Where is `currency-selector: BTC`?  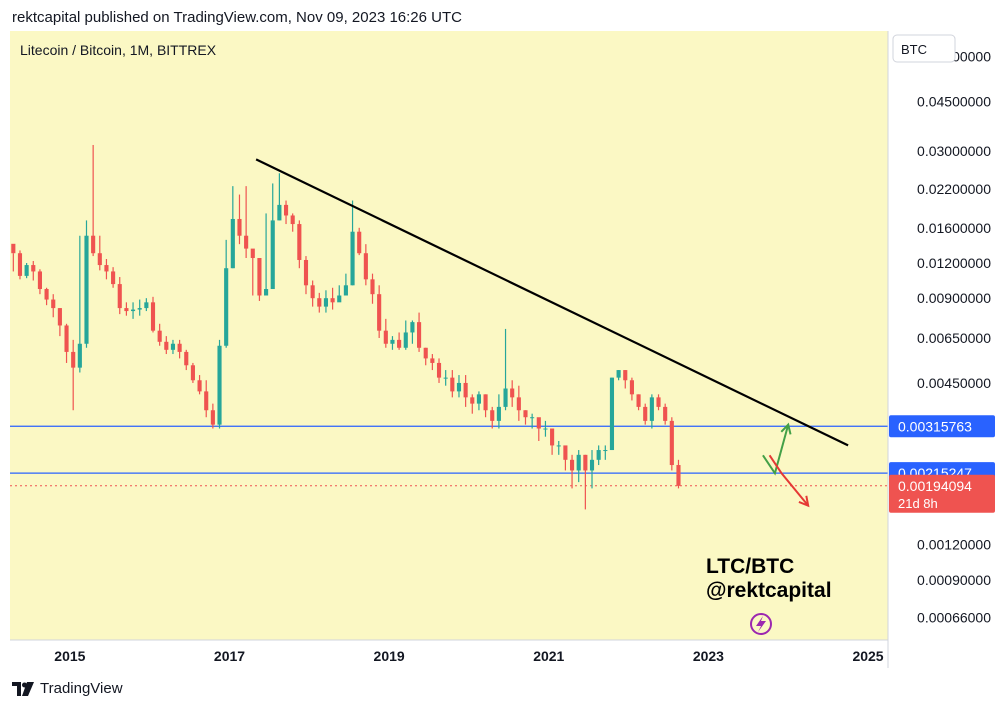 currency-selector: BTC is located at coordinates (924, 48).